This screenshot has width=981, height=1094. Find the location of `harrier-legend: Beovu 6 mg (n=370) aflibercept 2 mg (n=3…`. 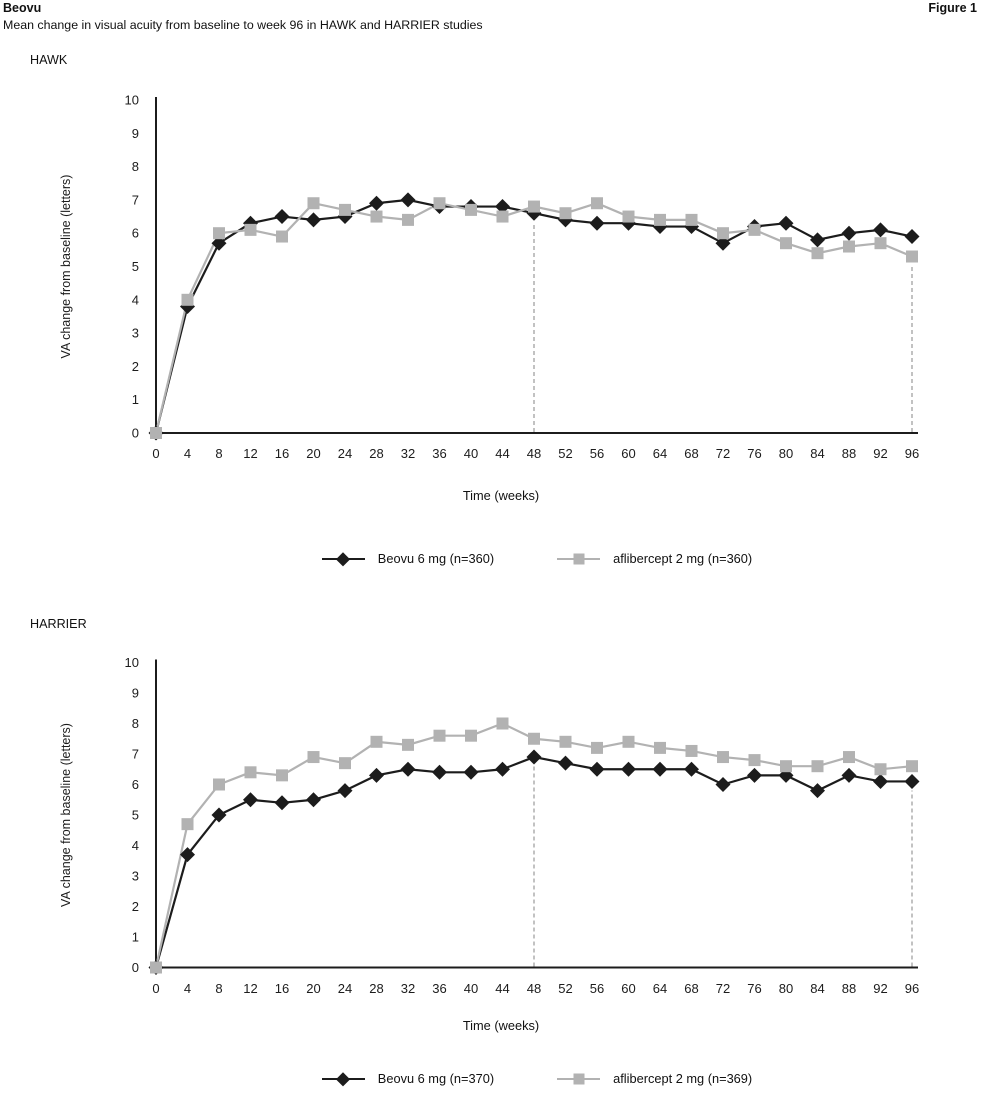

harrier-legend: Beovu 6 mg (n=370) aflibercept 2 mg (n=3… is located at coordinates (537, 1078).